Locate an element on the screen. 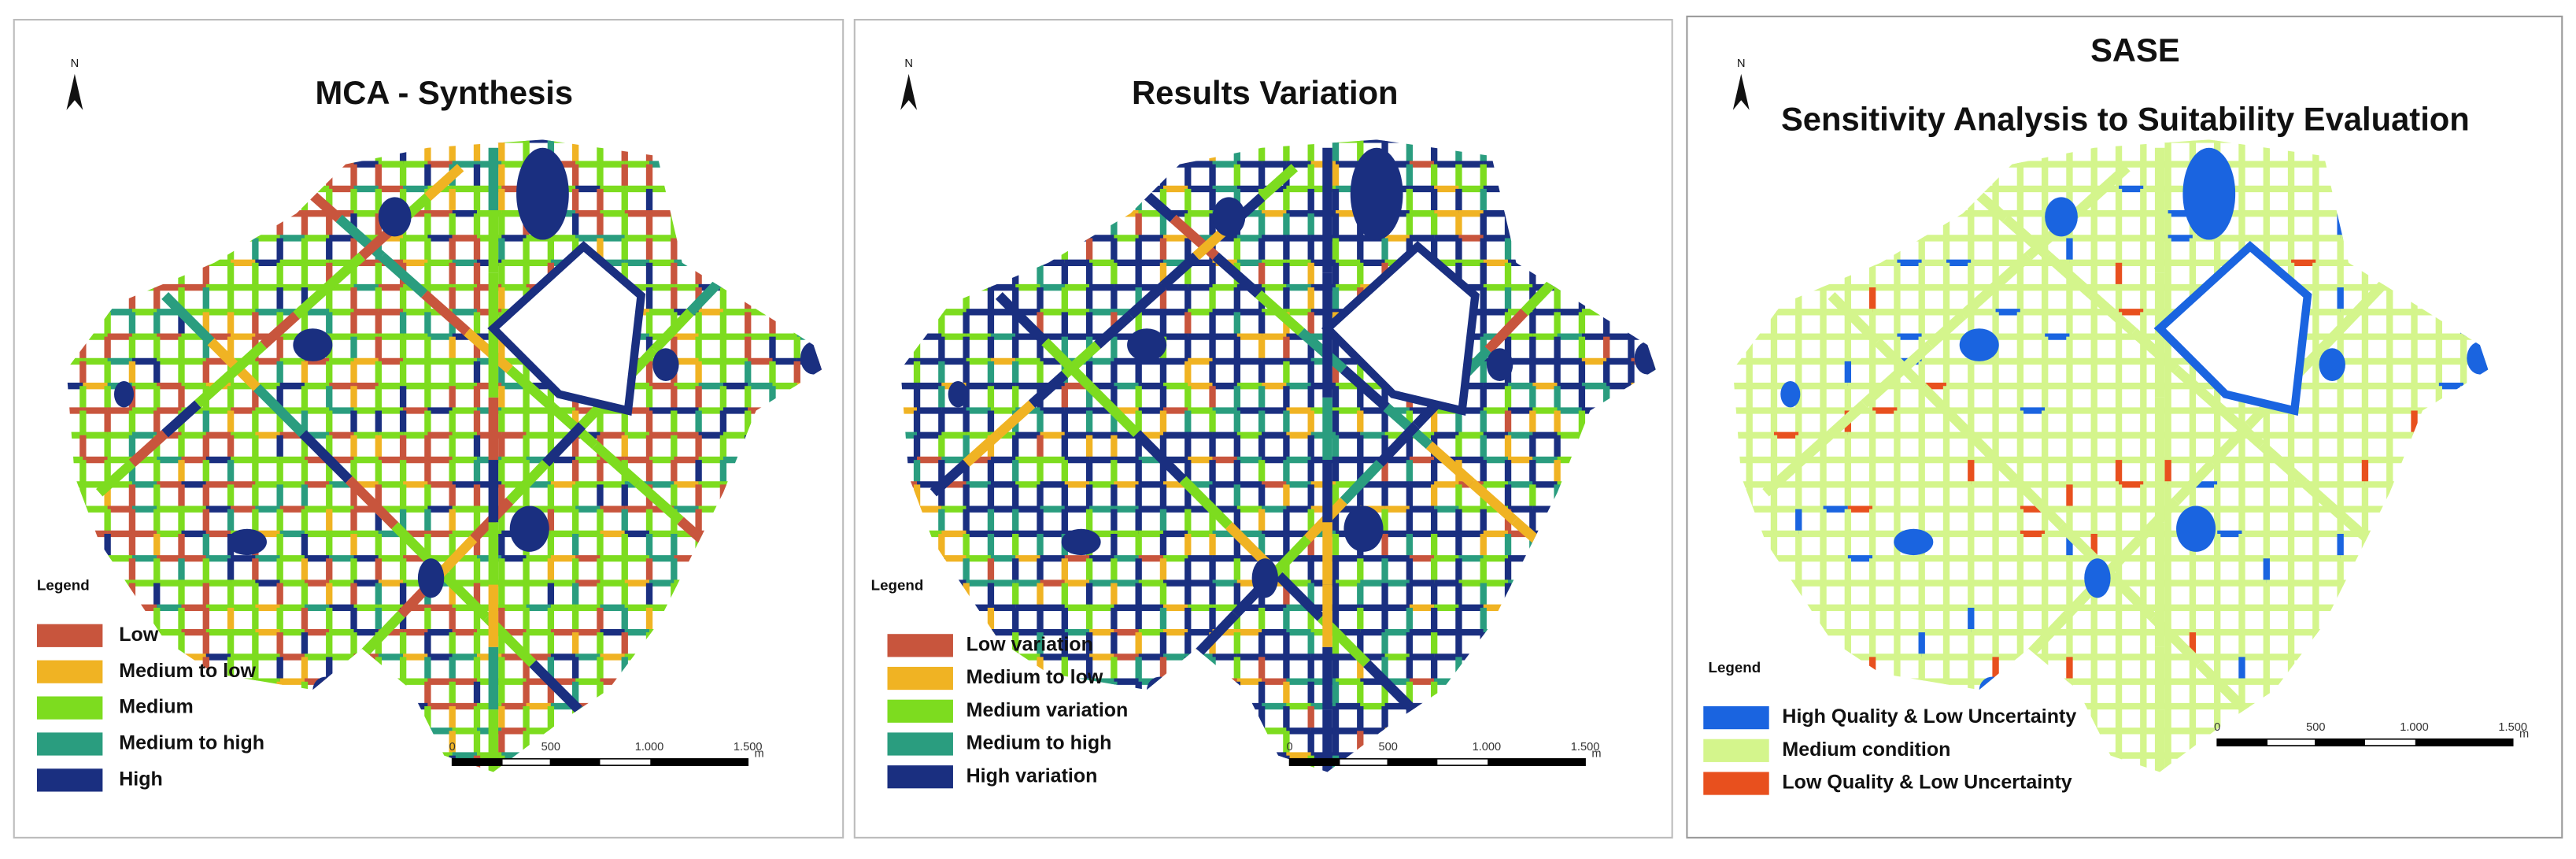 The height and width of the screenshot is (859, 2576). panel-title: Results Variation is located at coordinates (1265, 92).